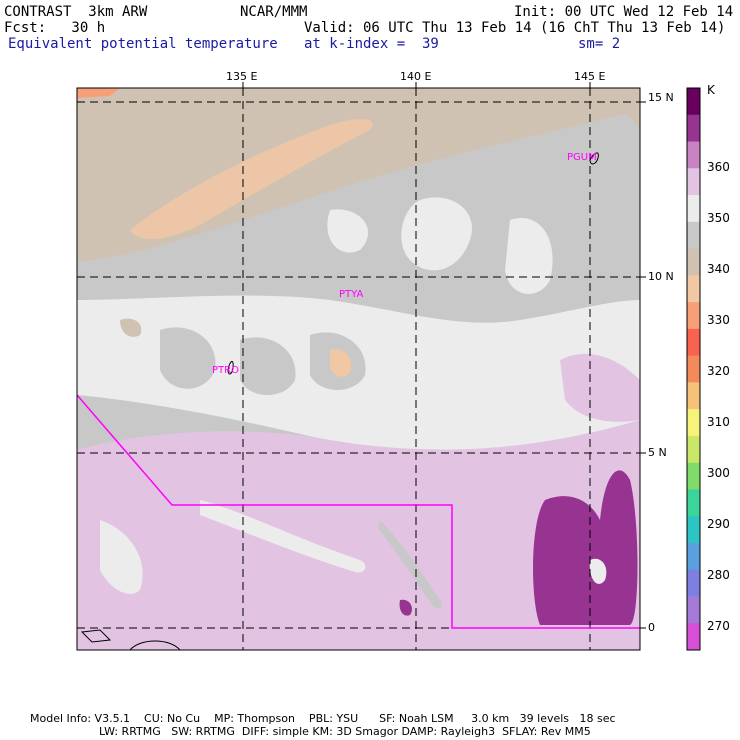 This screenshot has height=740, width=740. Describe the element at coordinates (55, 28) in the screenshot. I see `fcst-label: Fcst: 30 h` at that location.